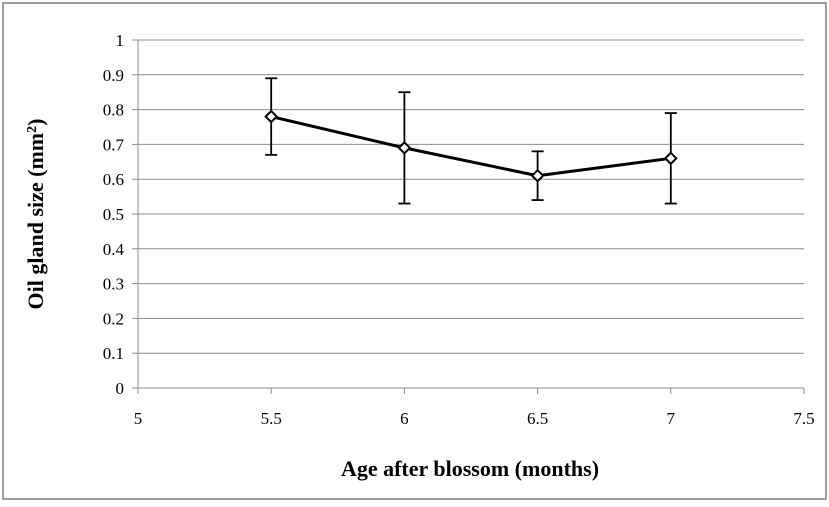 This screenshot has height=507, width=829. What do you see at coordinates (35, 122) in the screenshot?
I see `y-axis-title-close: )` at bounding box center [35, 122].